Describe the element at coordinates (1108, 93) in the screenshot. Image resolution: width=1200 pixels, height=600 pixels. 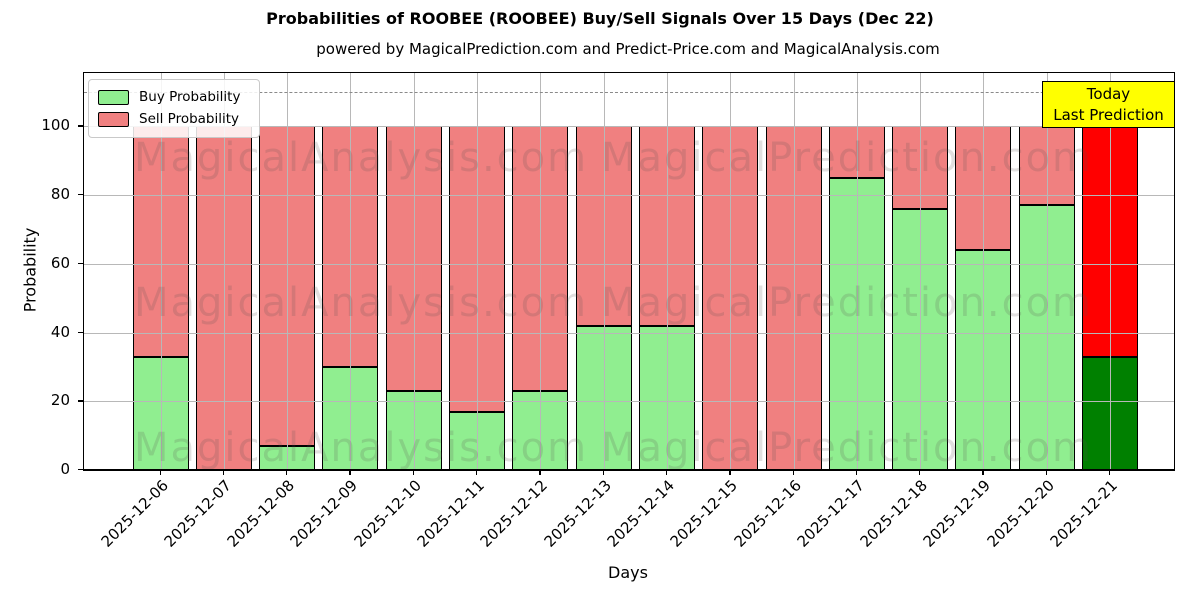
I see `today-annotation-line1: Today` at that location.